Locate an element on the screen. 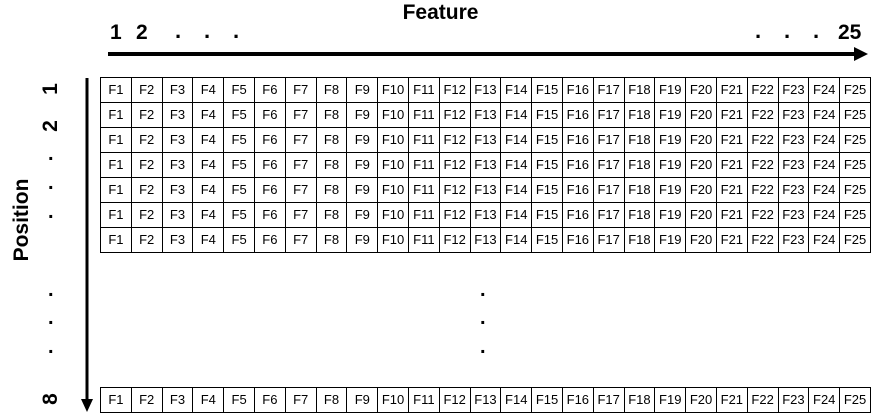 Image resolution: width=881 pixels, height=418 pixels. y-start-label-2: 2 is located at coordinates (50, 126).